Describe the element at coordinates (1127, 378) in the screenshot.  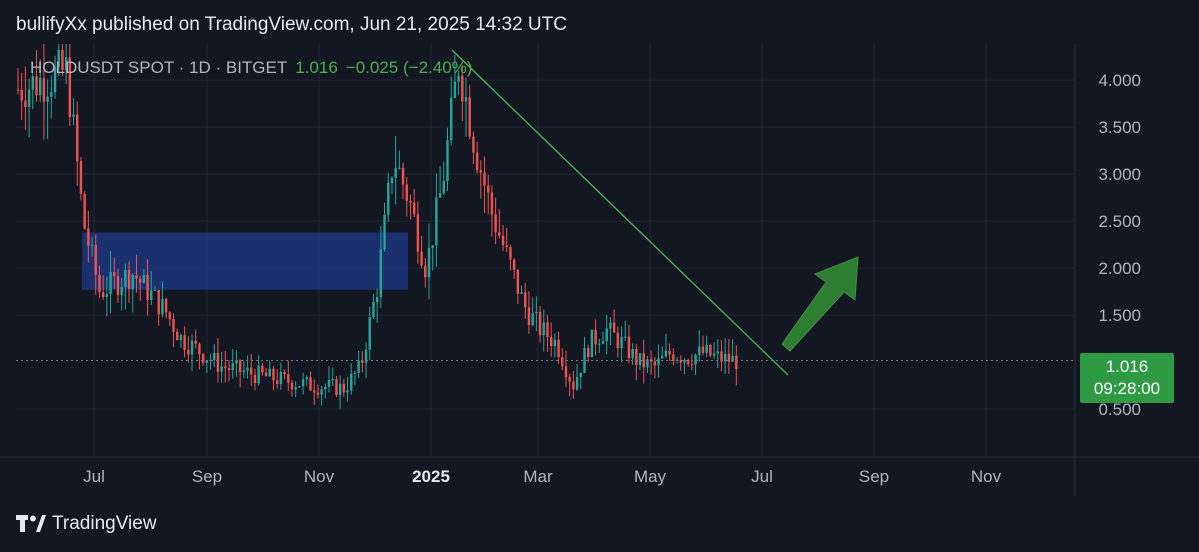
I see `current-price-tag: 1.016 09:28:00` at that location.